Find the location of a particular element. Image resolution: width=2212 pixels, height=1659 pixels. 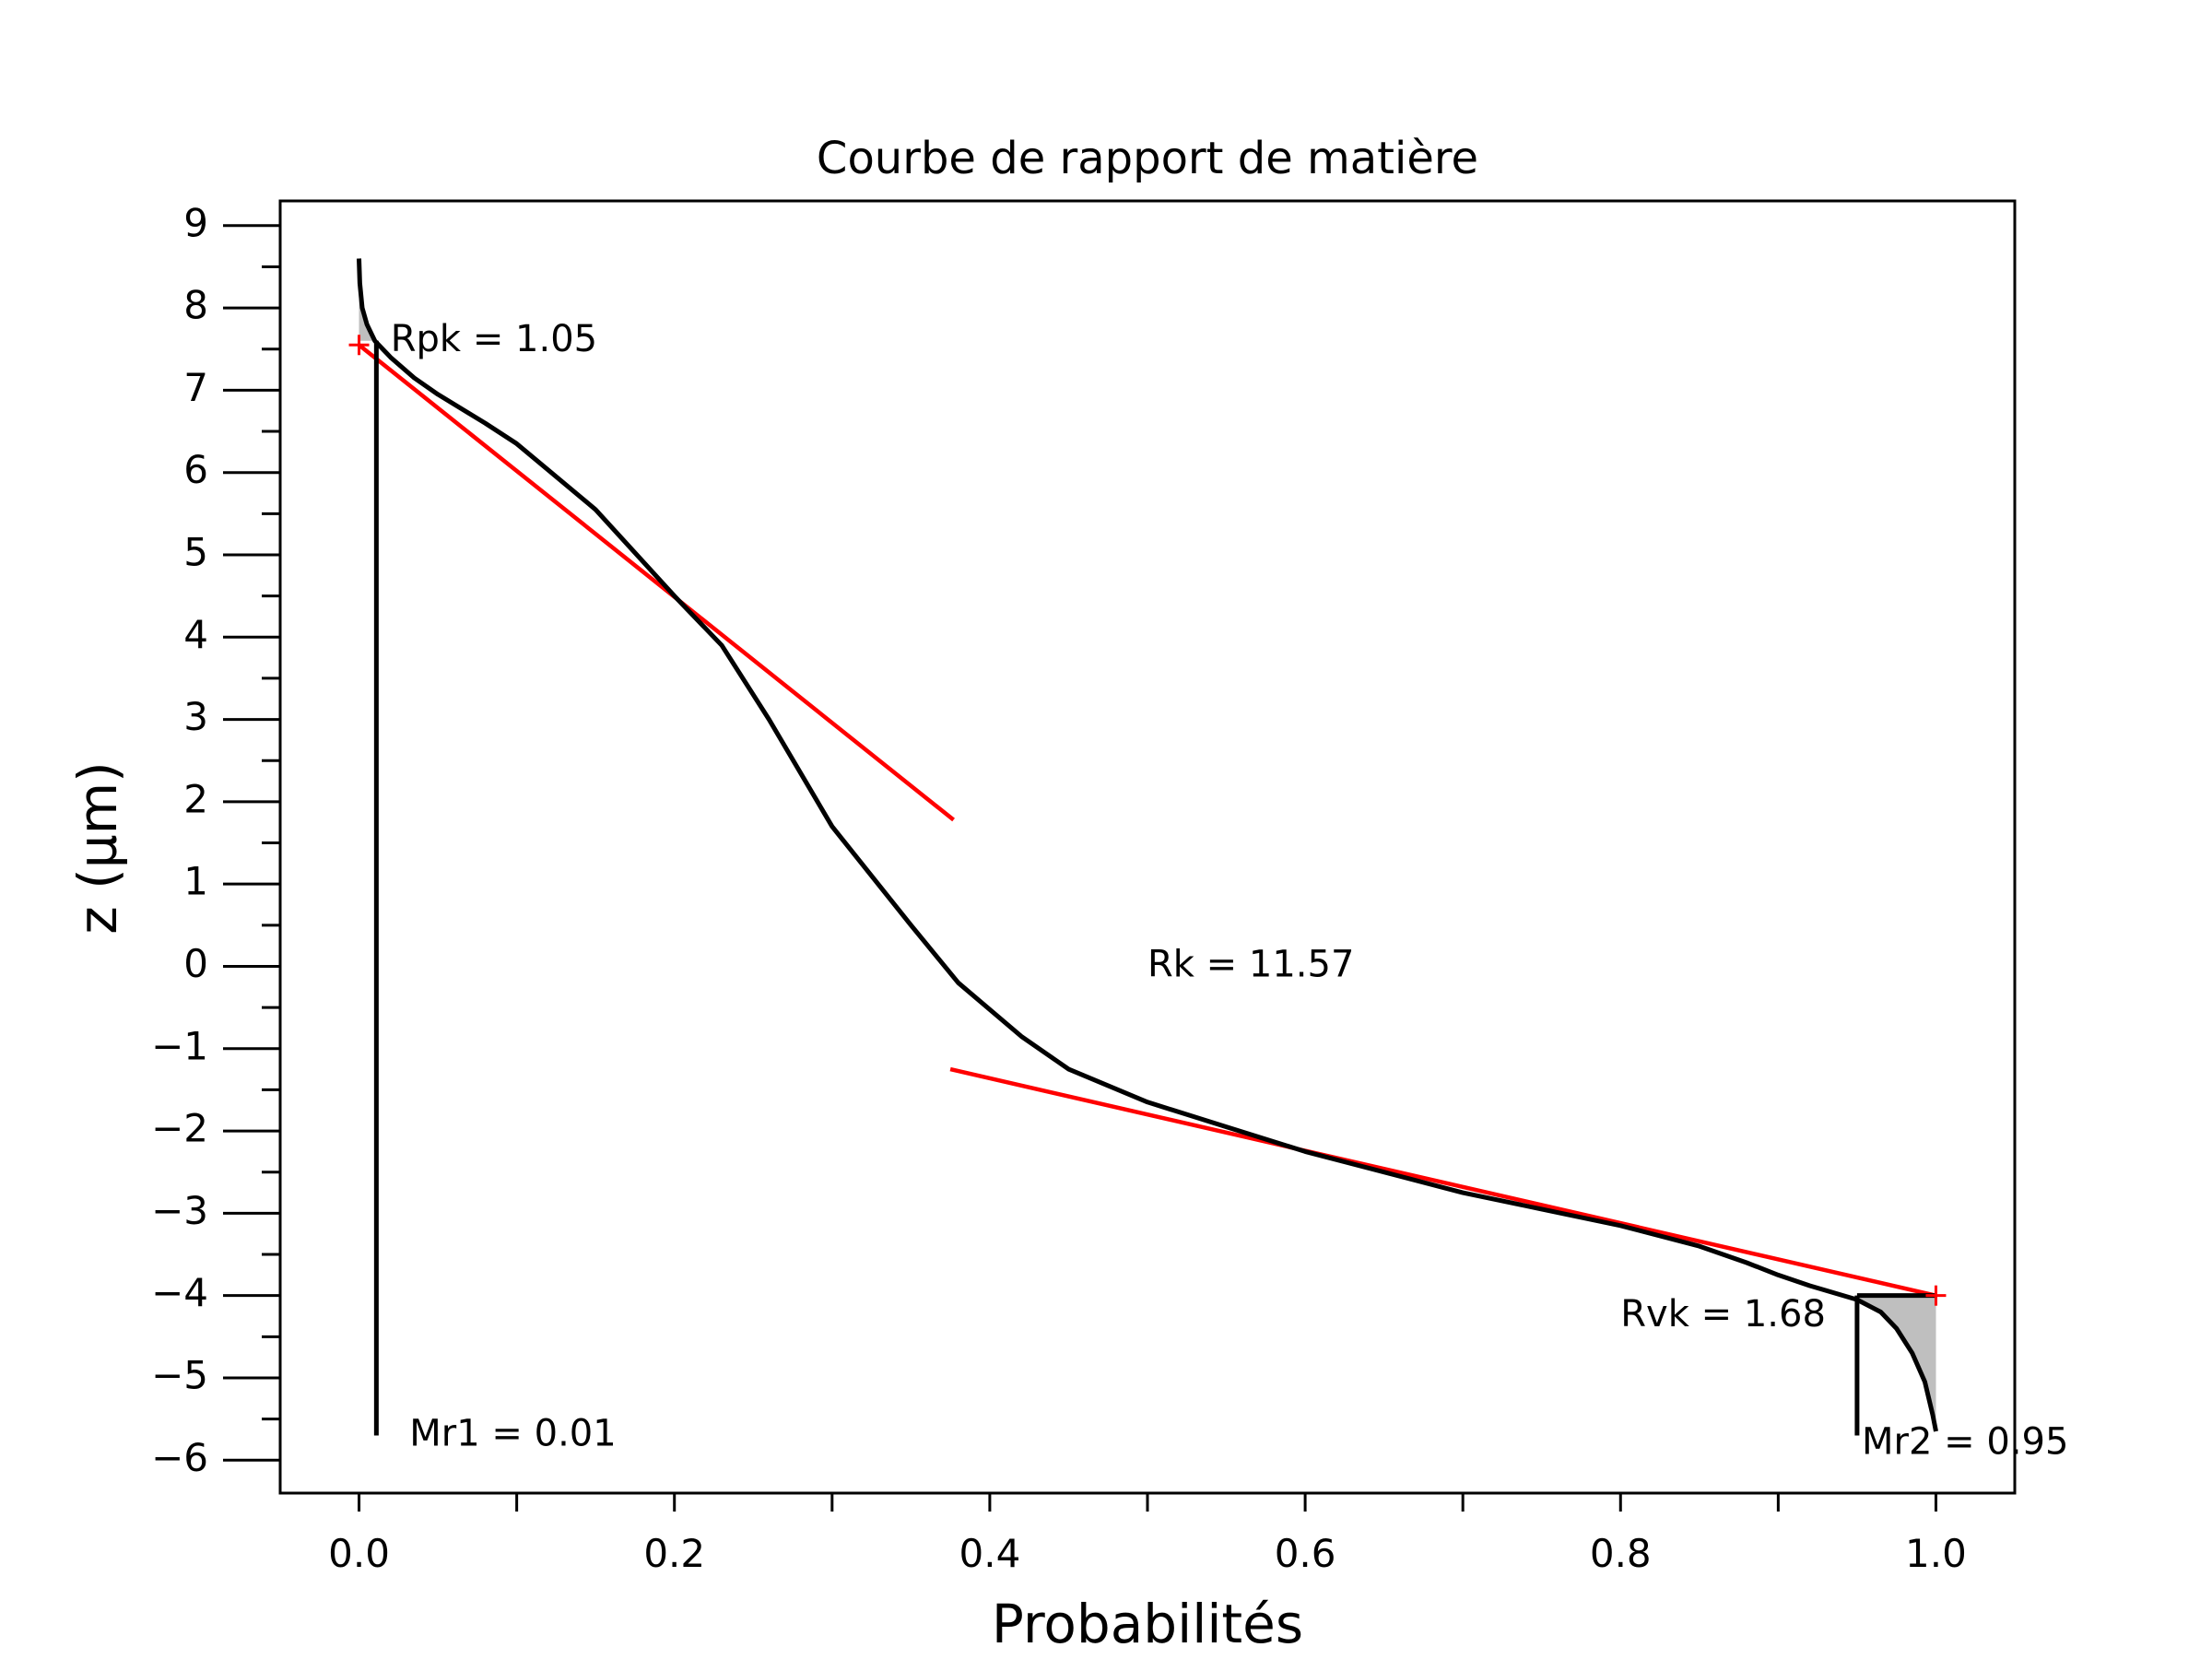

fit-line-lower is located at coordinates (1443, 1182).